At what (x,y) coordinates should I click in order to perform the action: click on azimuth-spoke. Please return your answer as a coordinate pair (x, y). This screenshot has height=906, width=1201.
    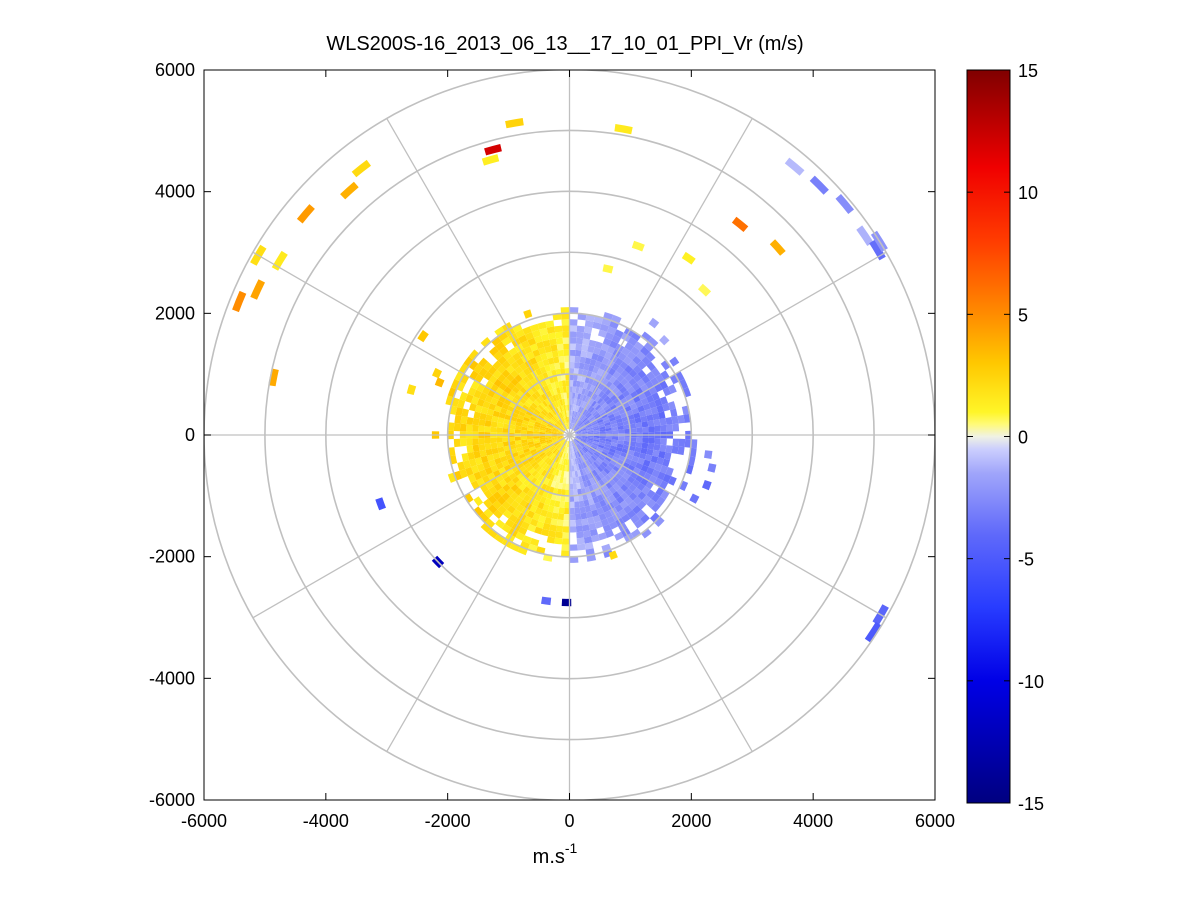
    Looking at the image, I should click on (660, 593).